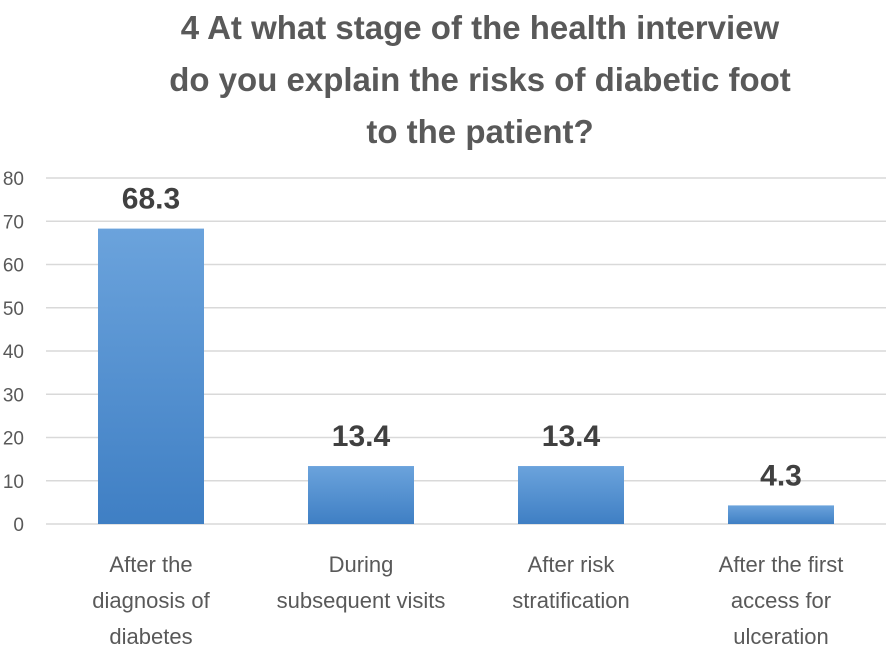 Image resolution: width=886 pixels, height=654 pixels. I want to click on category-label-2-line-2: subsequent visits, so click(361, 600).